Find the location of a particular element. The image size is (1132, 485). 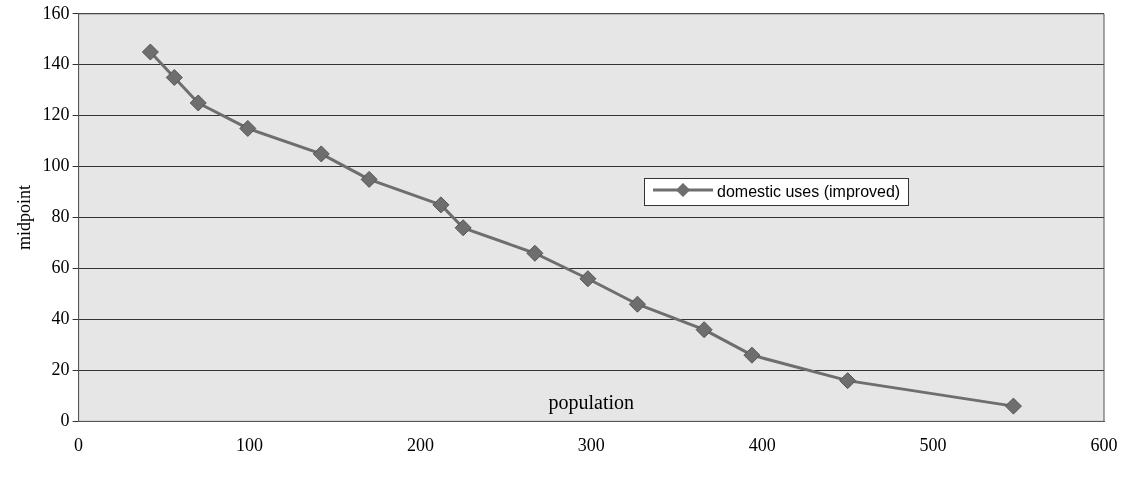

y-tick-label: 100 is located at coordinates (56, 165).